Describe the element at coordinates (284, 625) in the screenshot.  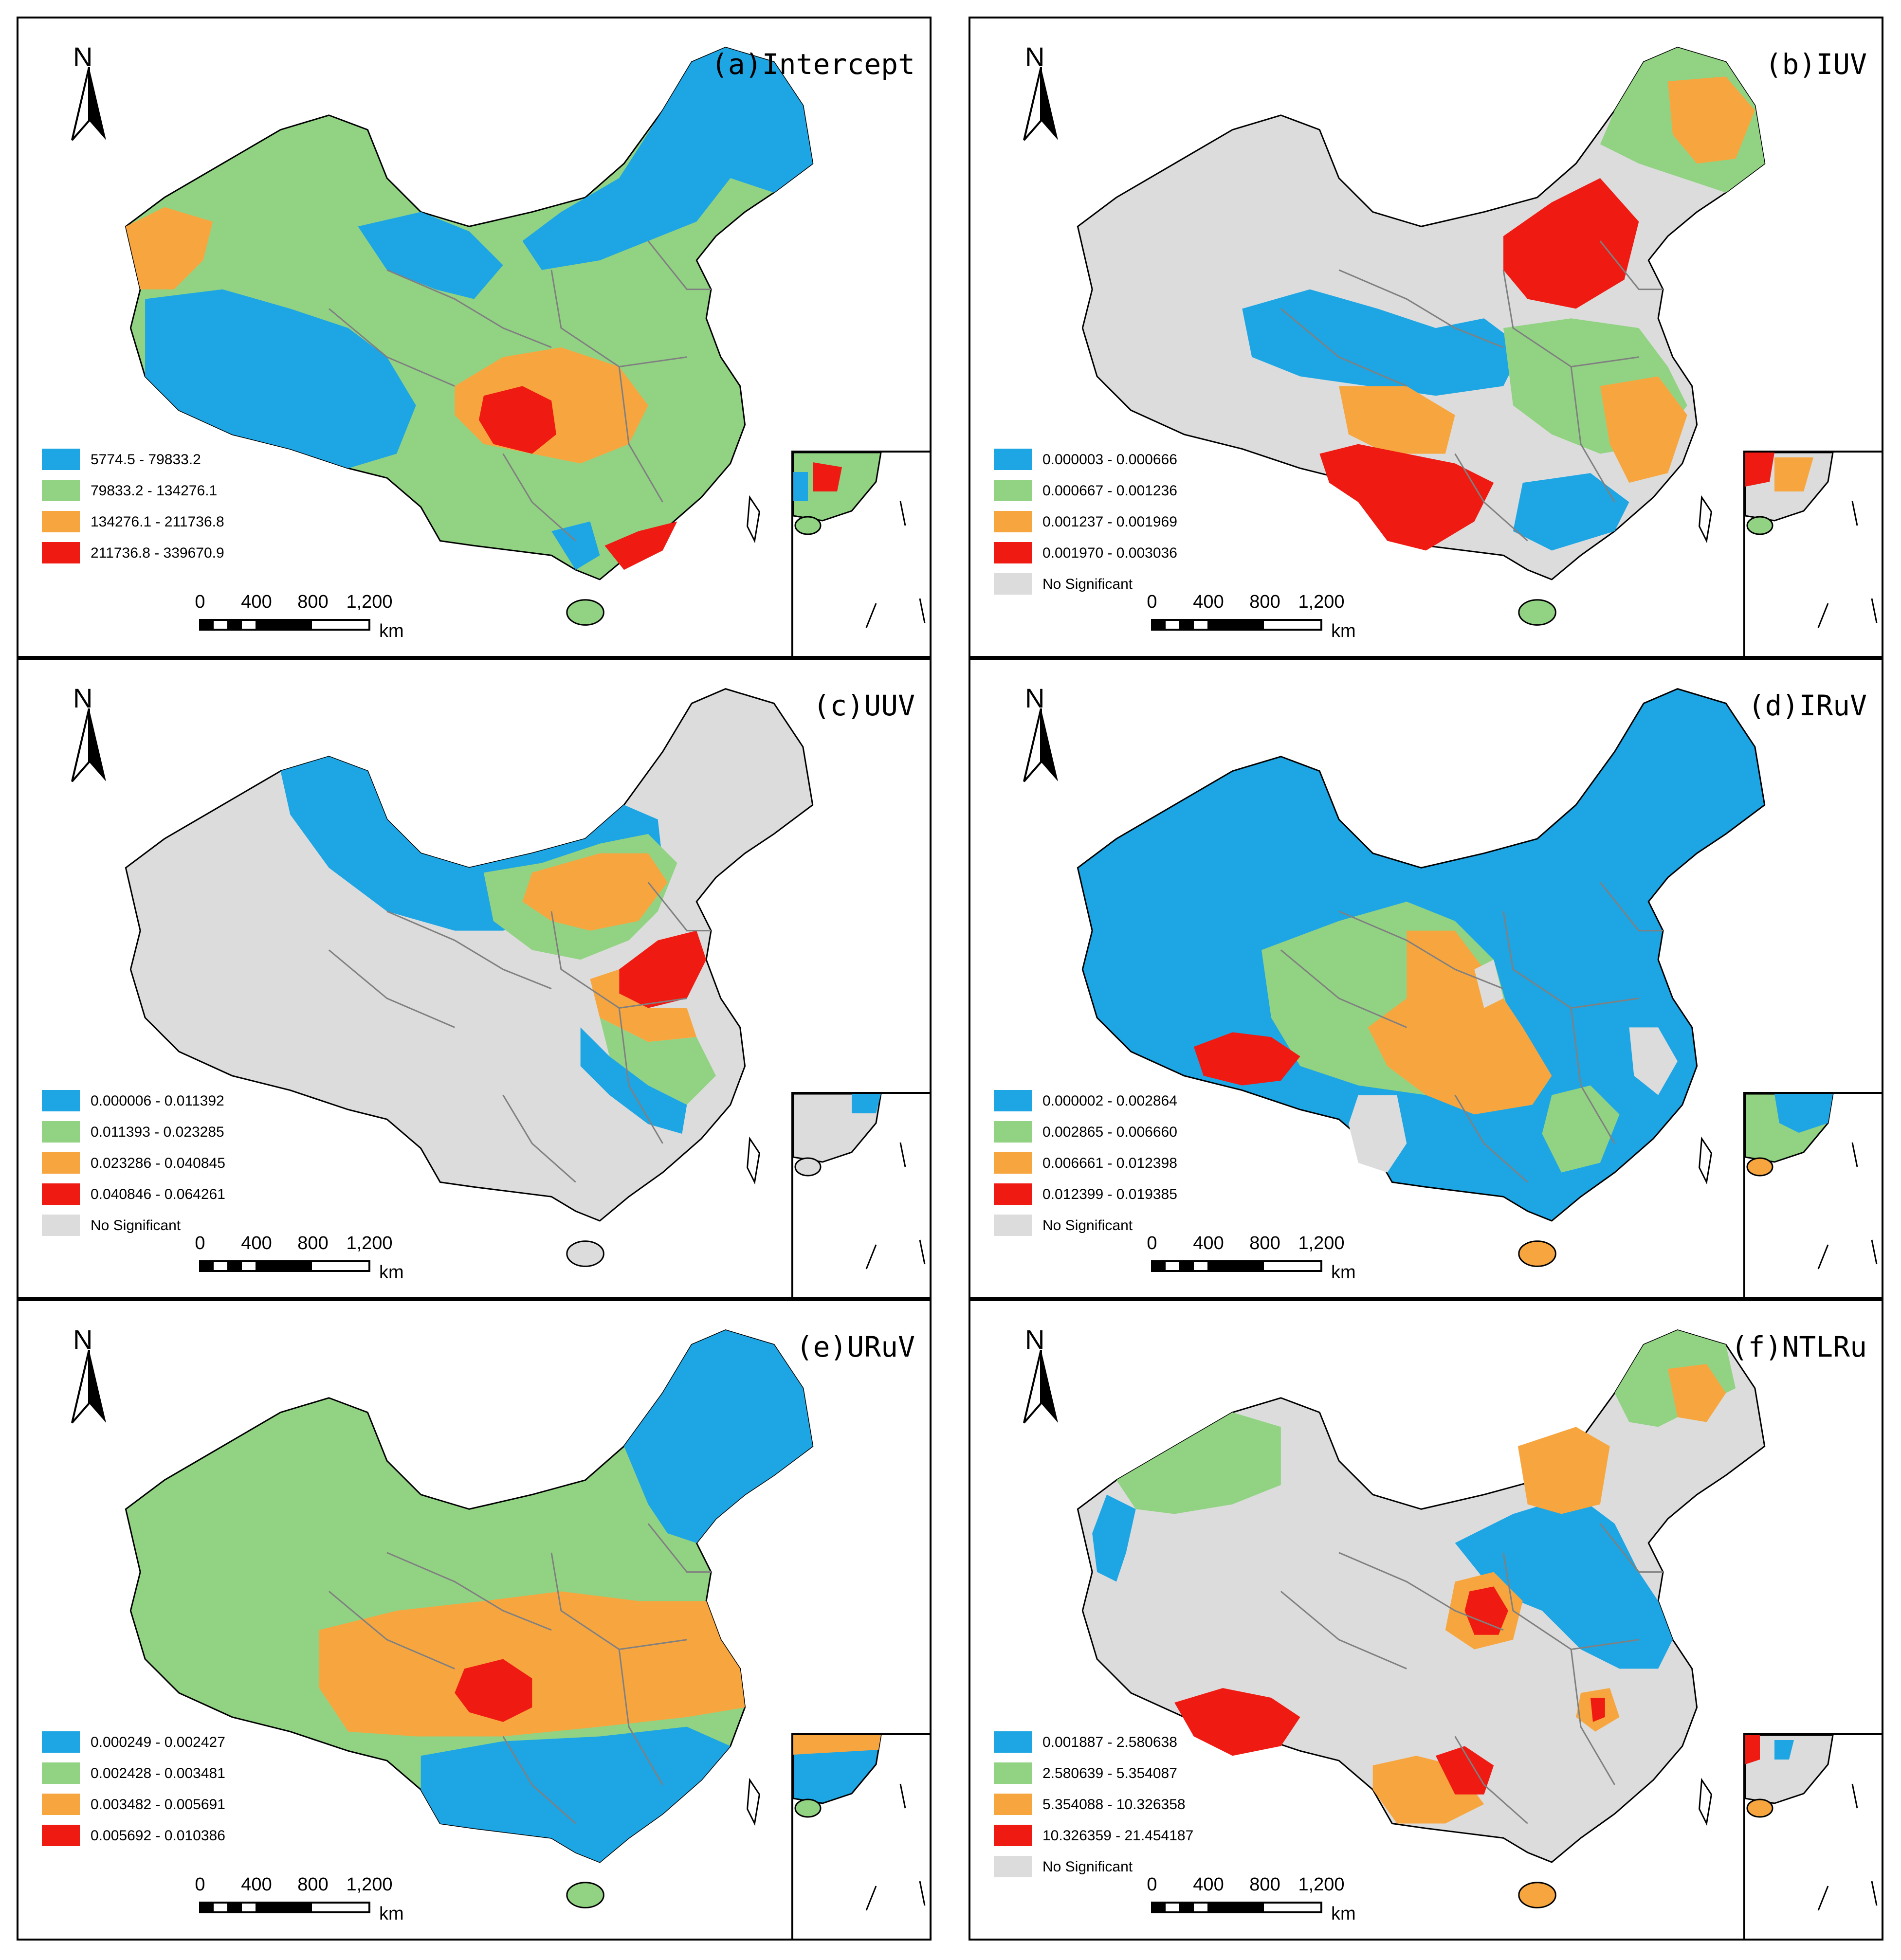
I see `scale-bar-graphic` at that location.